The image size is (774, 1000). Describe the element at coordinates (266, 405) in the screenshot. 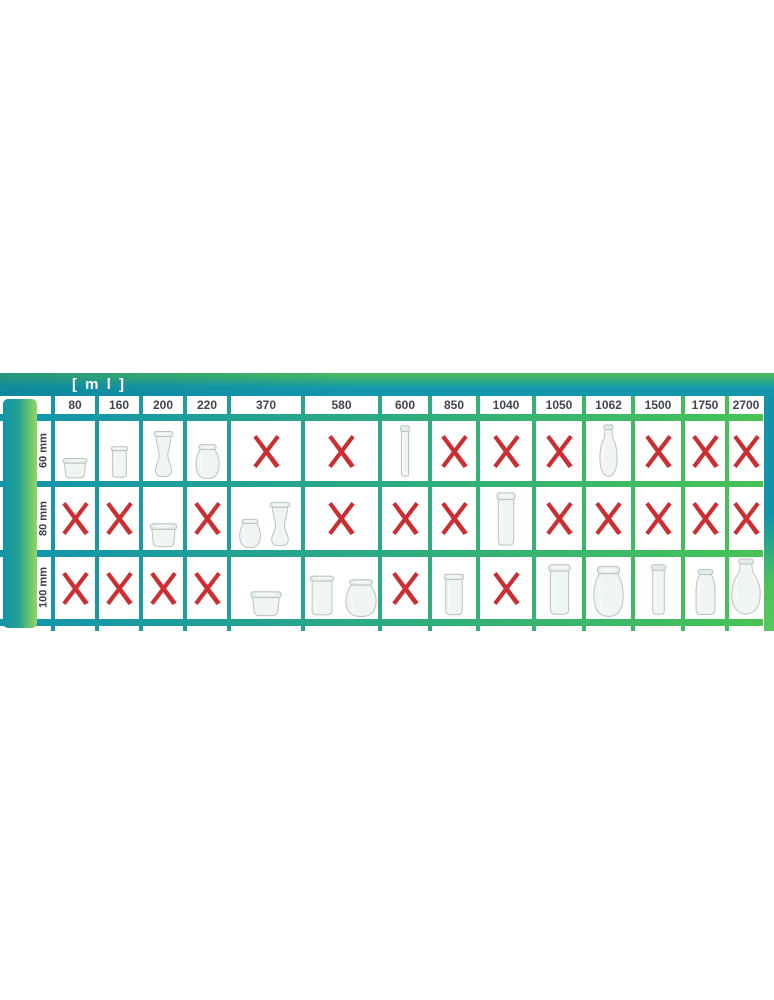

I see `column-header: 370` at that location.